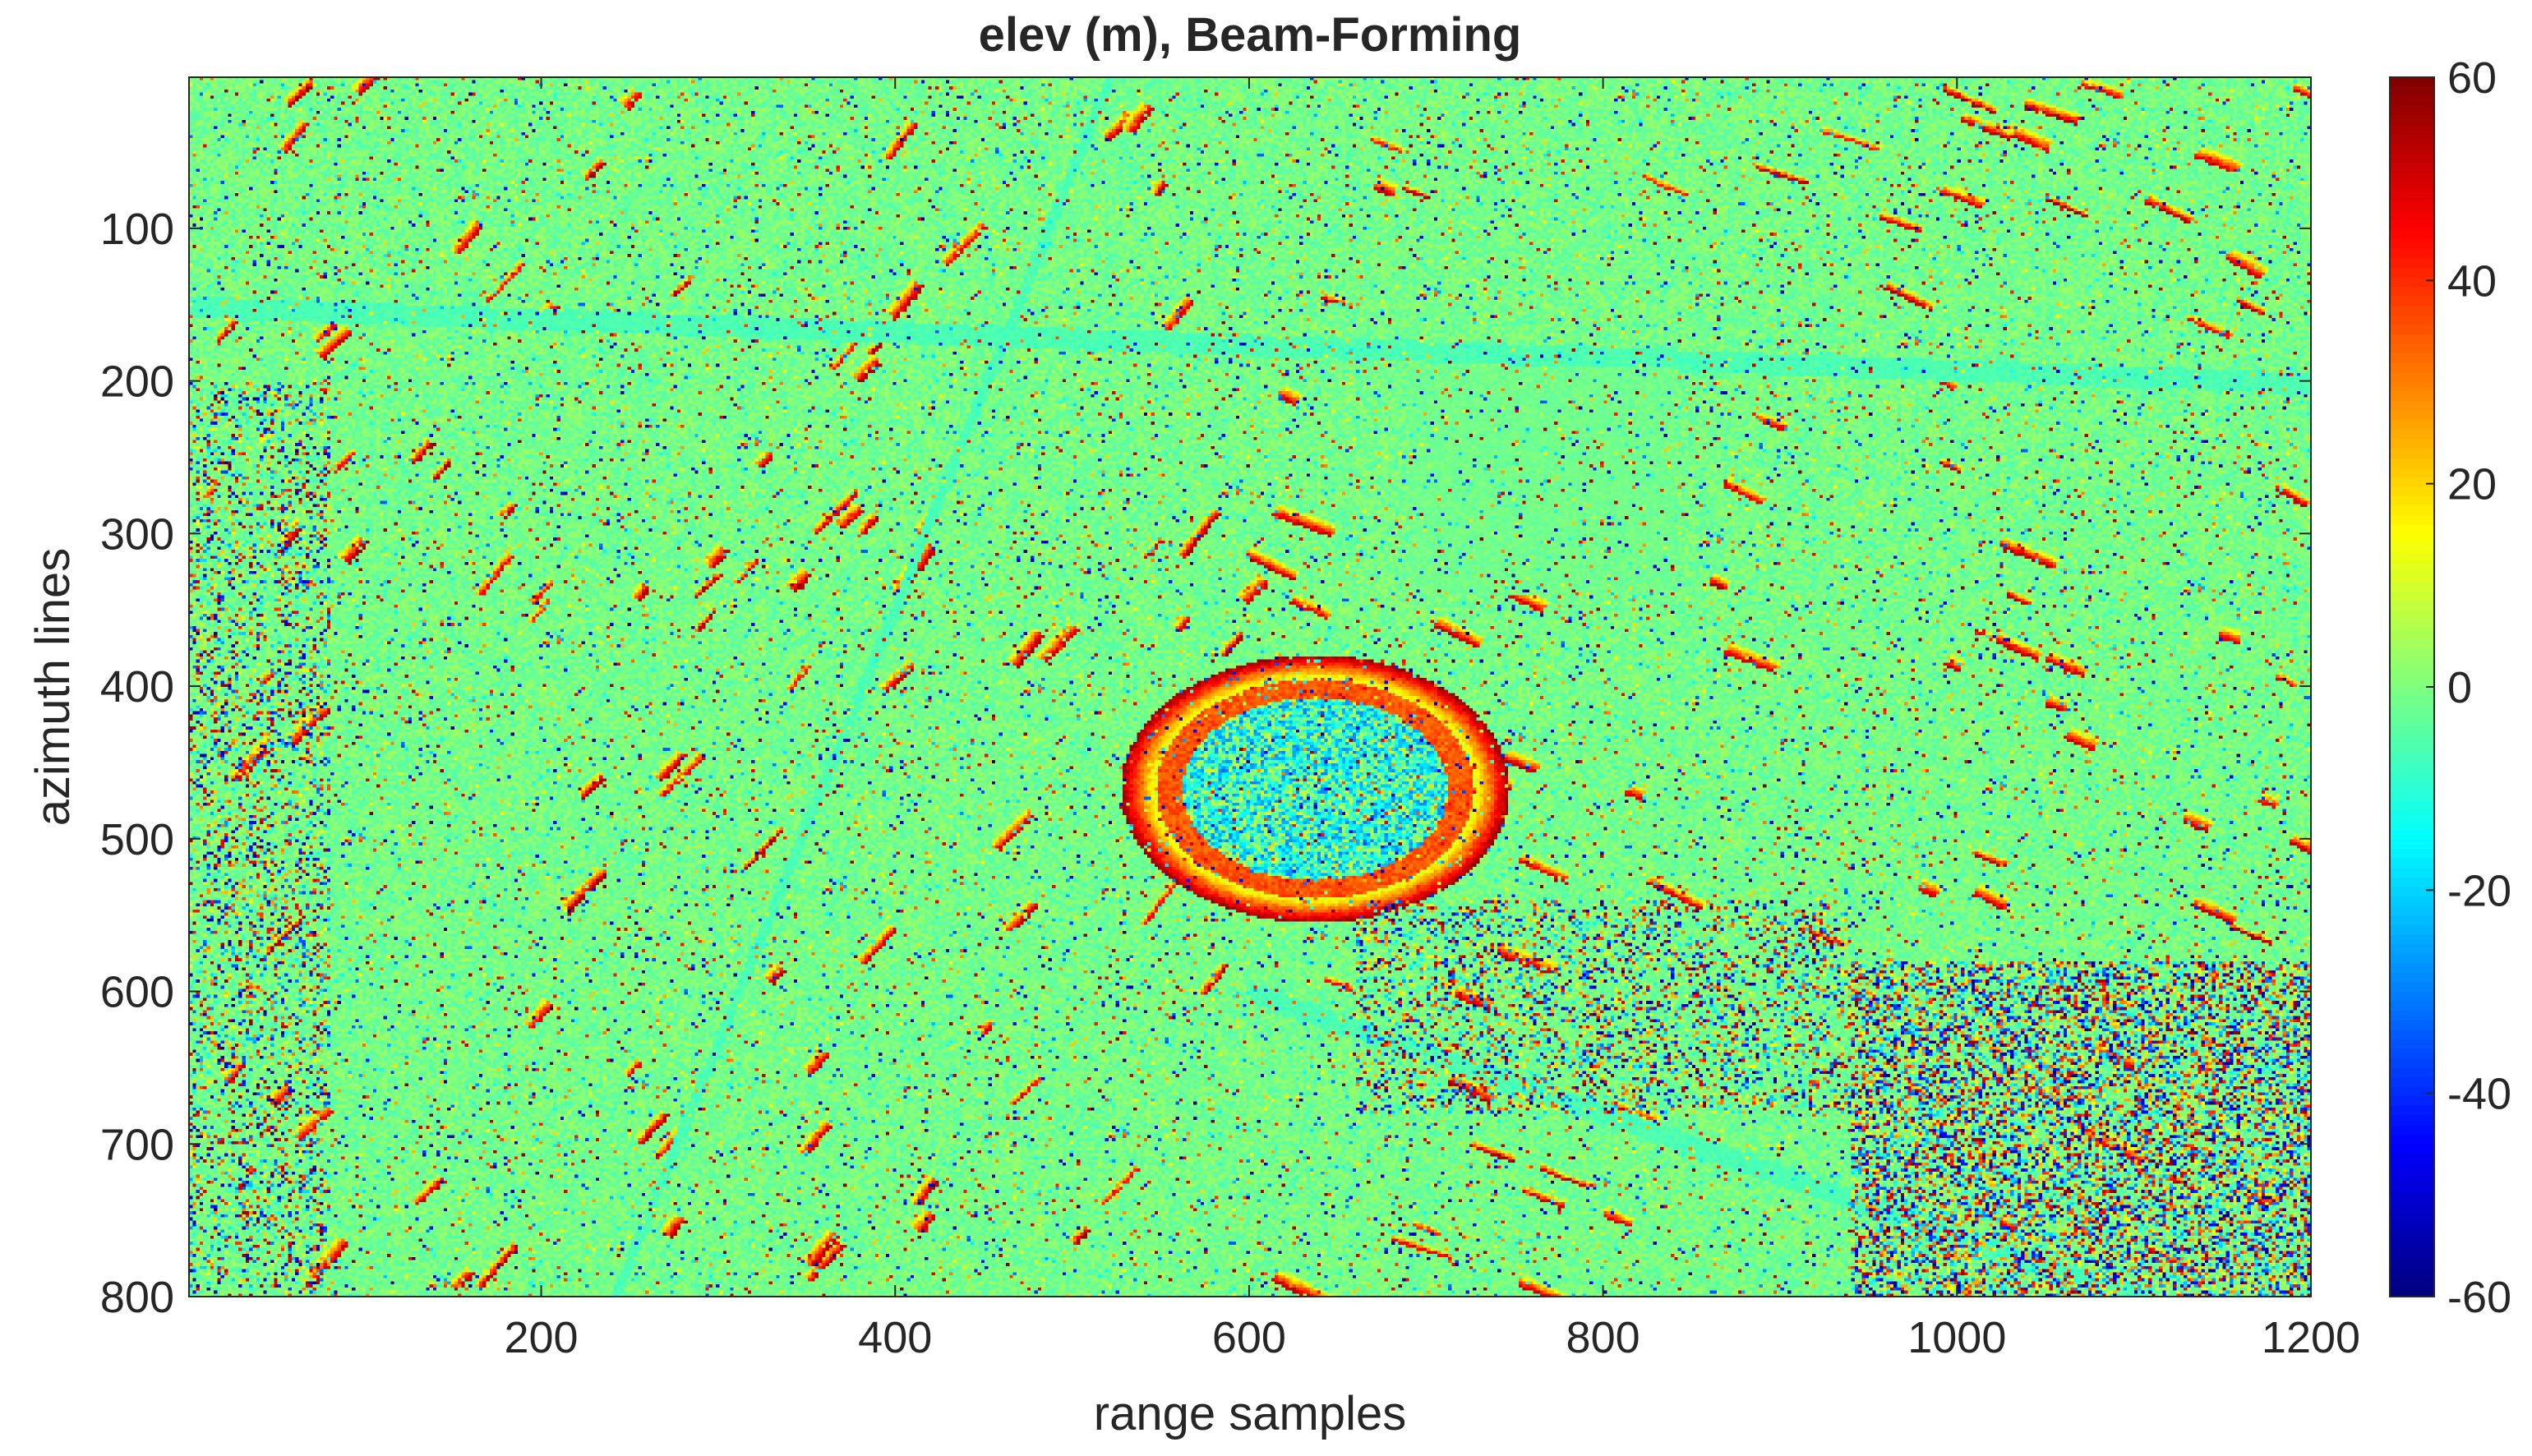 The width and height of the screenshot is (2532, 1456). What do you see at coordinates (1249, 1337) in the screenshot?
I see `x-tick-label: 600` at bounding box center [1249, 1337].